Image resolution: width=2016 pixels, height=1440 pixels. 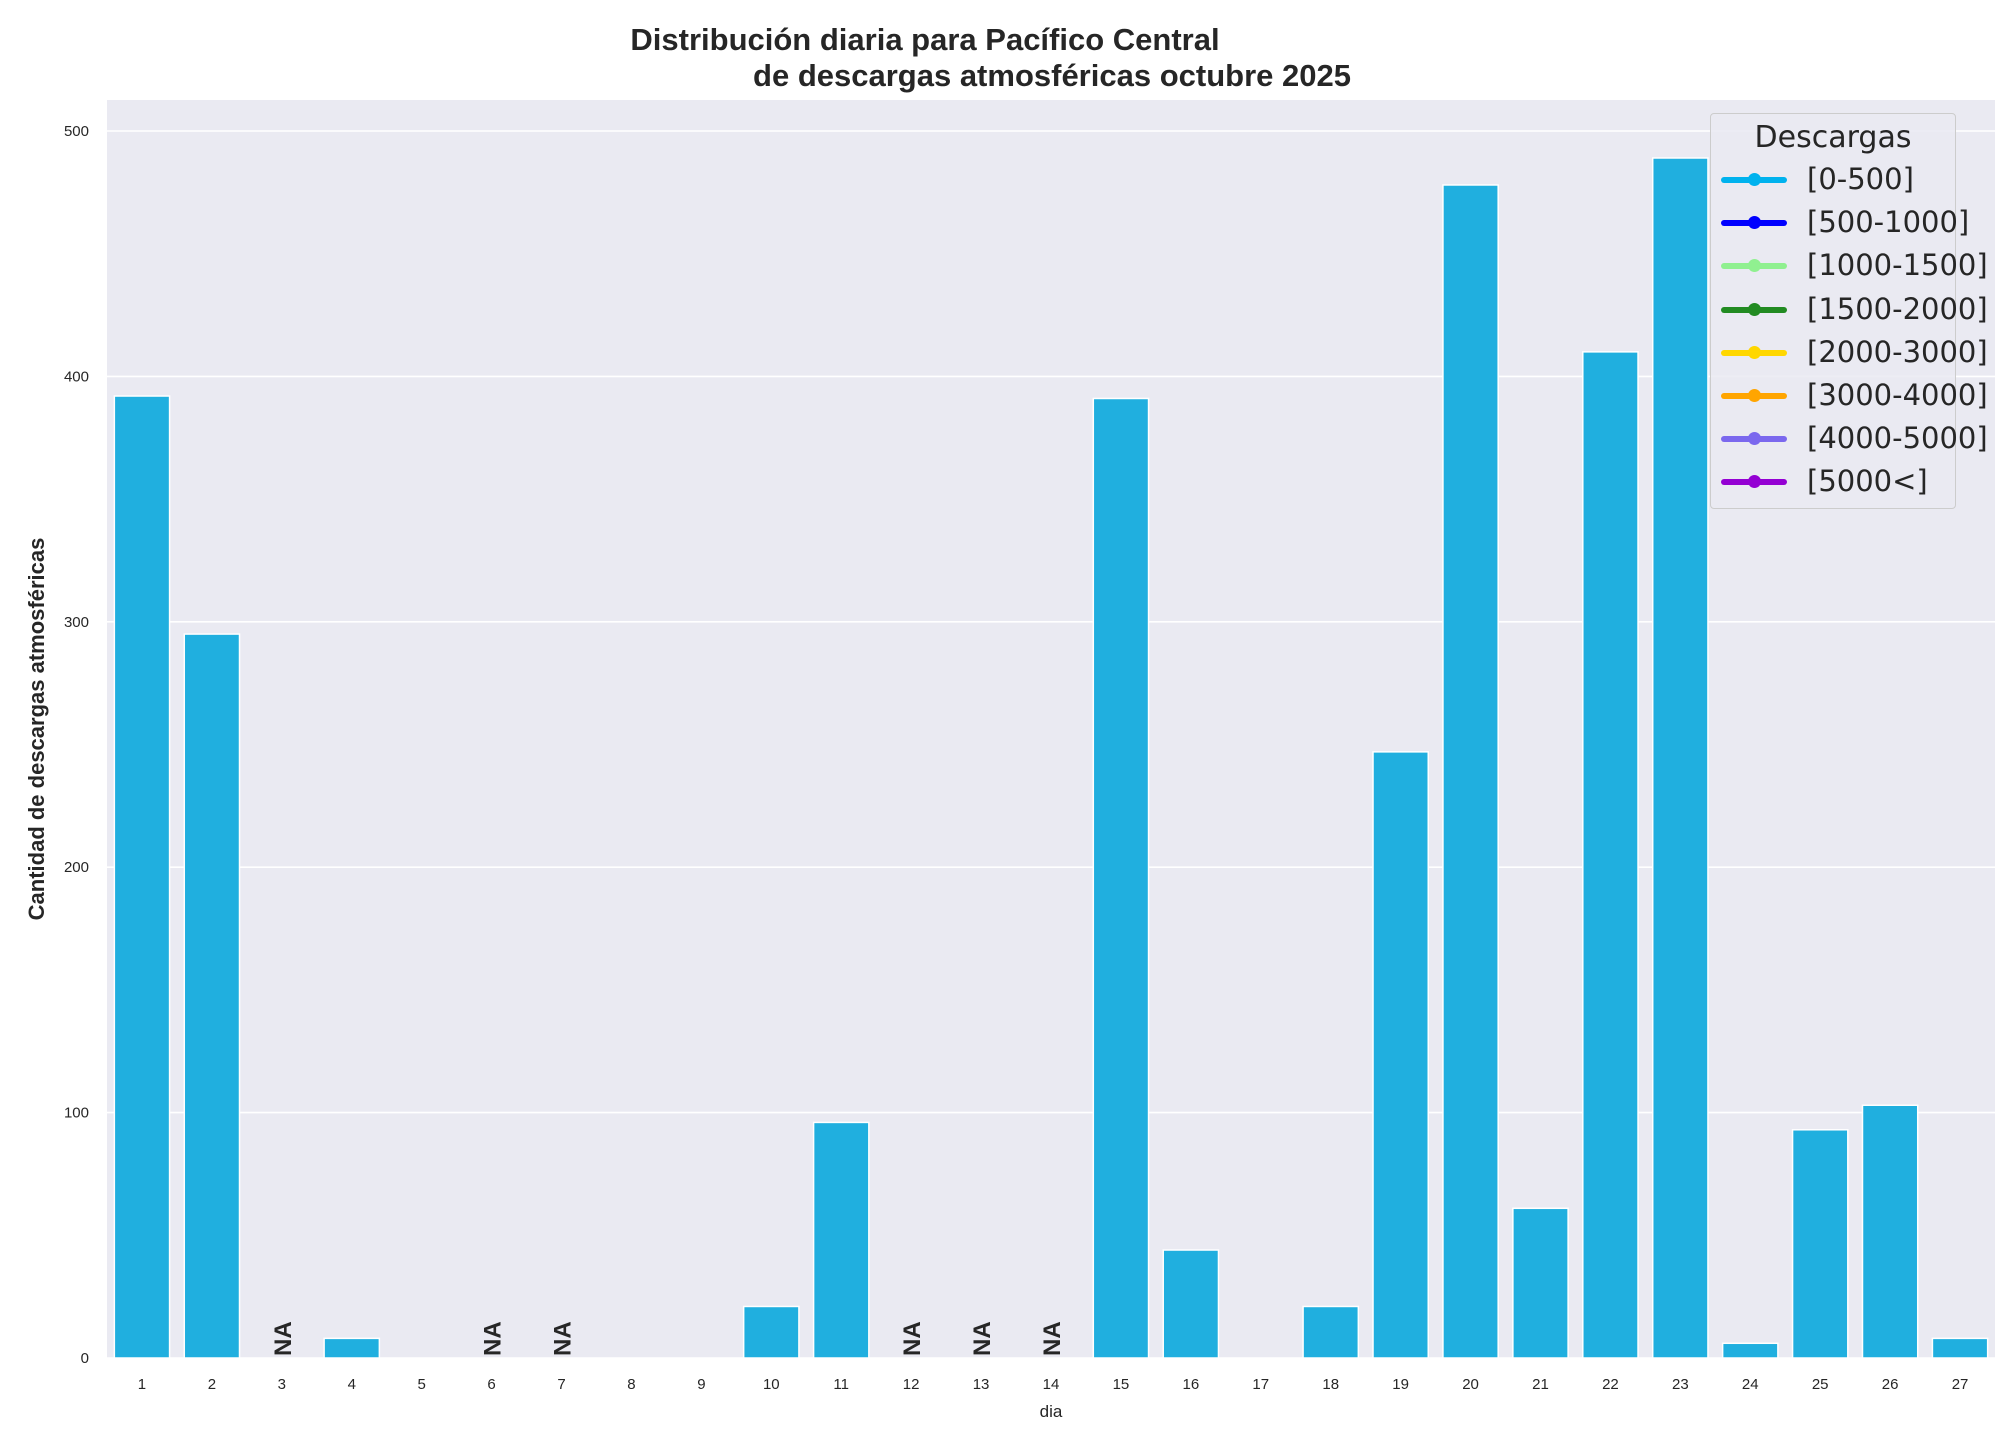 I want to click on x-tick-label: 7, so click(x=561, y=1384).